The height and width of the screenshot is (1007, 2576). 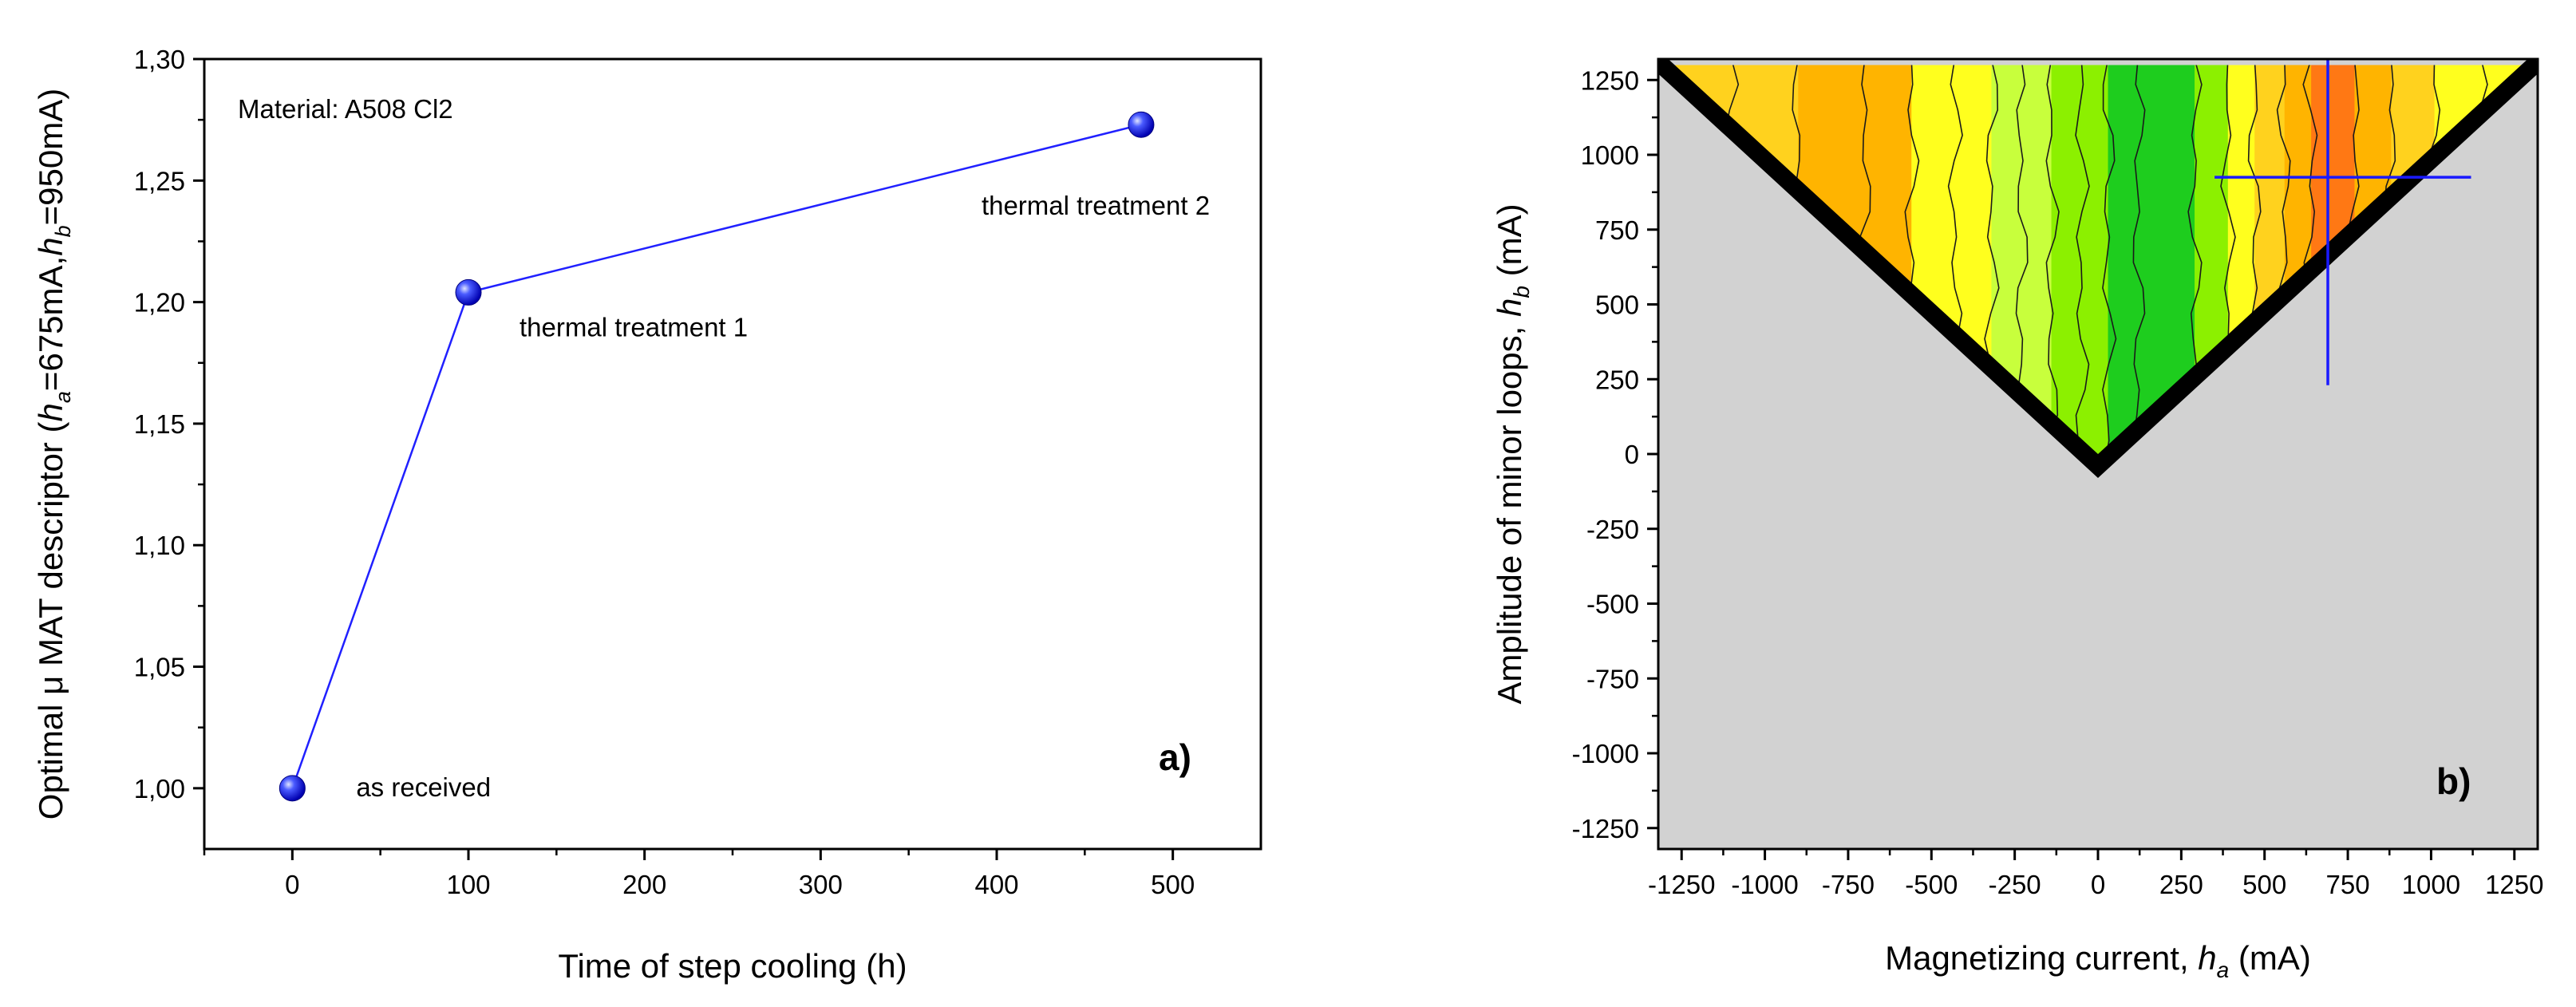 I want to click on panel-a-x-tick-label: 200, so click(x=644, y=884).